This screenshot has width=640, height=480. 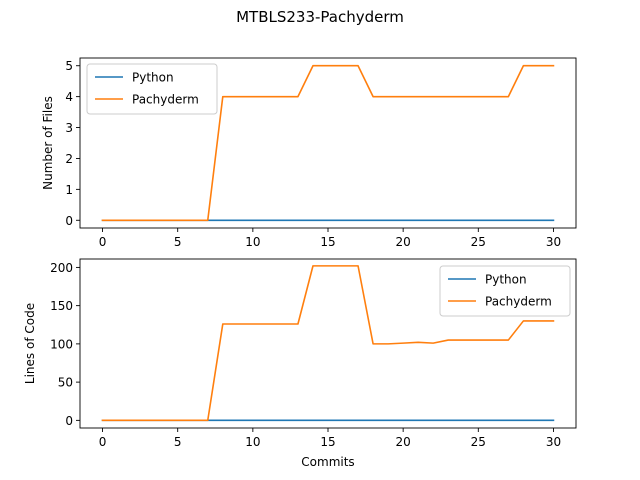 What do you see at coordinates (327, 462) in the screenshot?
I see `x-axis-label: Commits` at bounding box center [327, 462].